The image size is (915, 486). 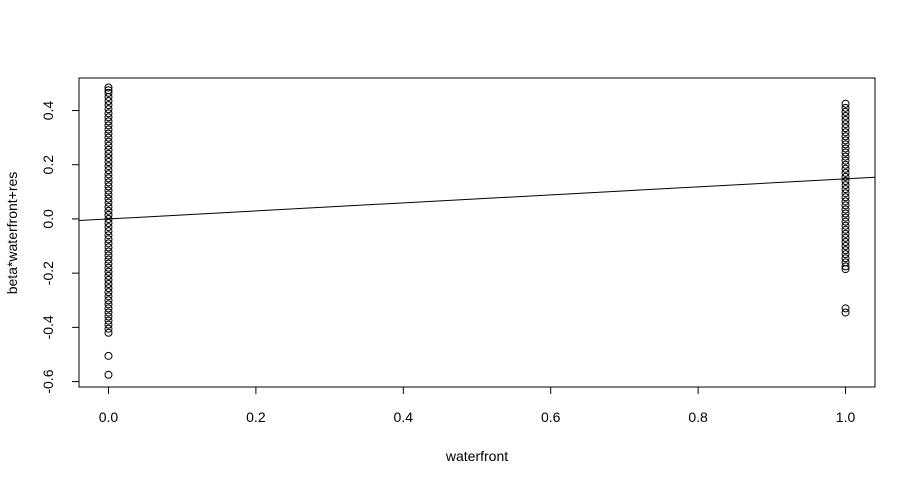 What do you see at coordinates (477, 199) in the screenshot?
I see `regression-line` at bounding box center [477, 199].